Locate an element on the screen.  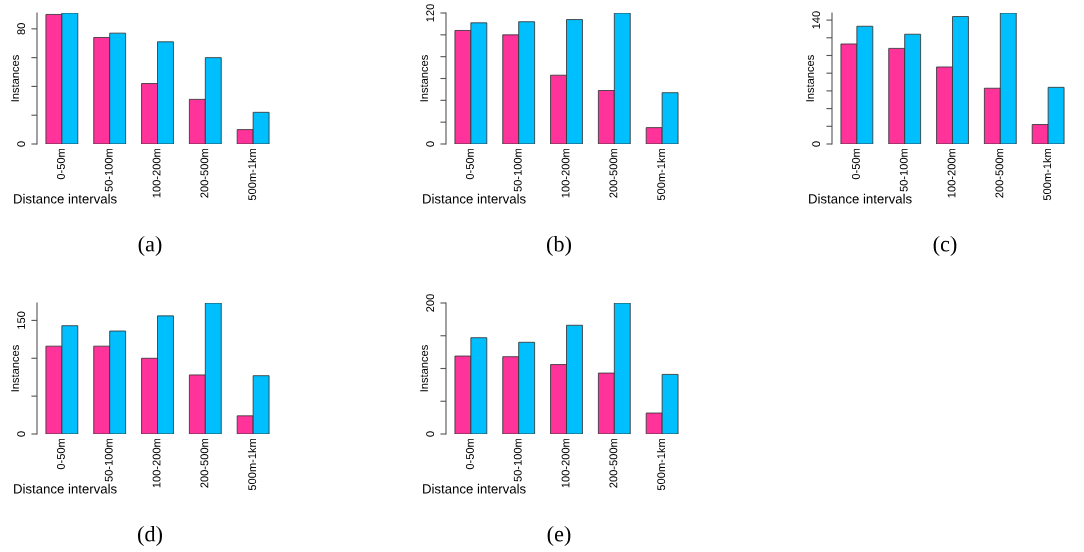
y-tick-label: 200 is located at coordinates (430, 303).